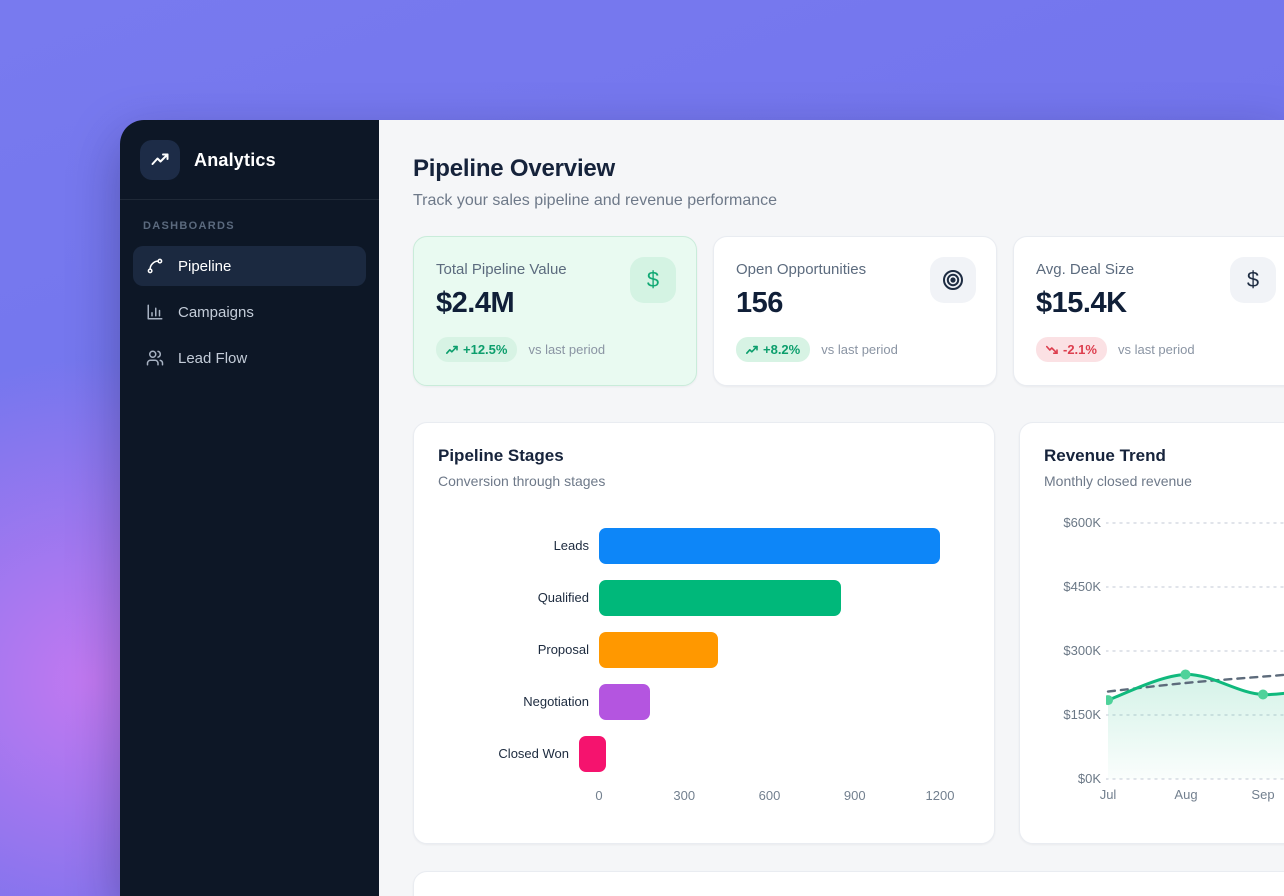 The width and height of the screenshot is (1284, 896). Describe the element at coordinates (155, 358) in the screenshot. I see `users-icon` at that location.